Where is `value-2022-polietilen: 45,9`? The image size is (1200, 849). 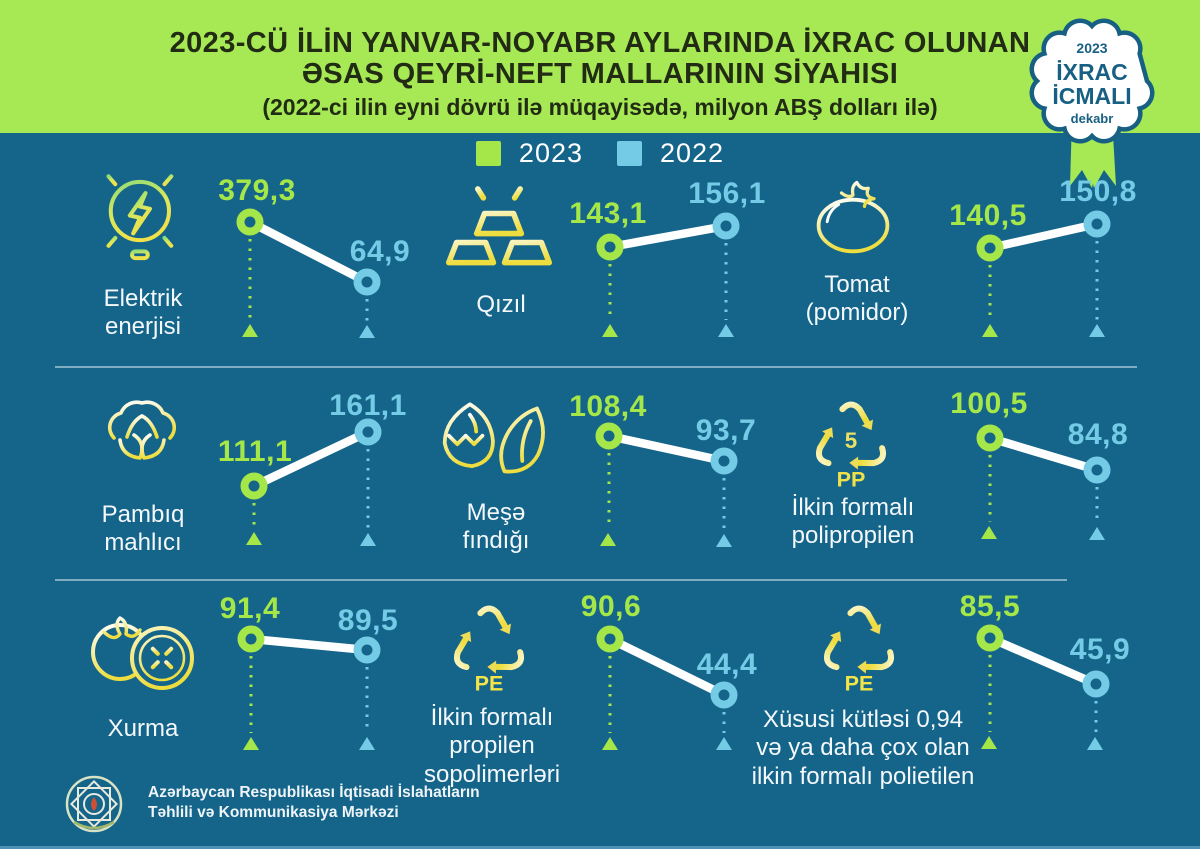 value-2022-polietilen: 45,9 is located at coordinates (1100, 649).